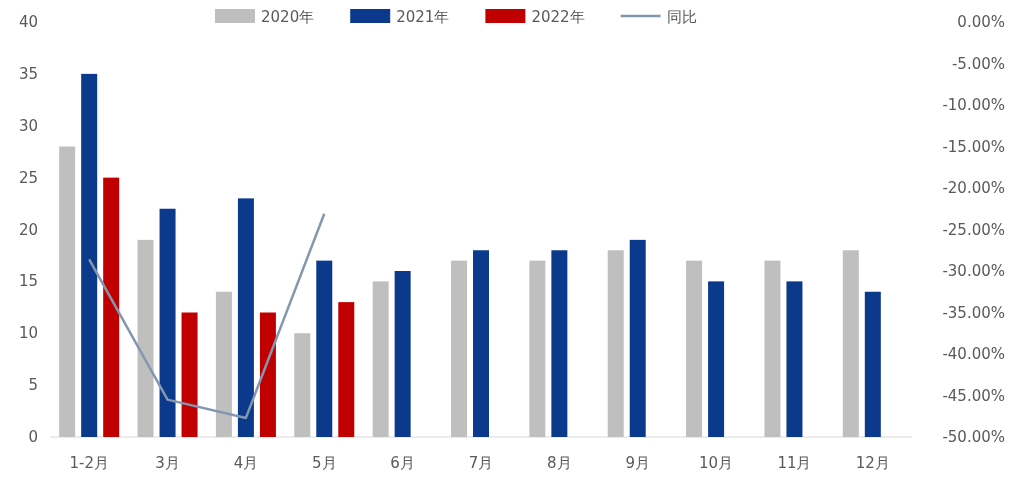  I want to click on y-tick-label: 20, so click(28, 229).